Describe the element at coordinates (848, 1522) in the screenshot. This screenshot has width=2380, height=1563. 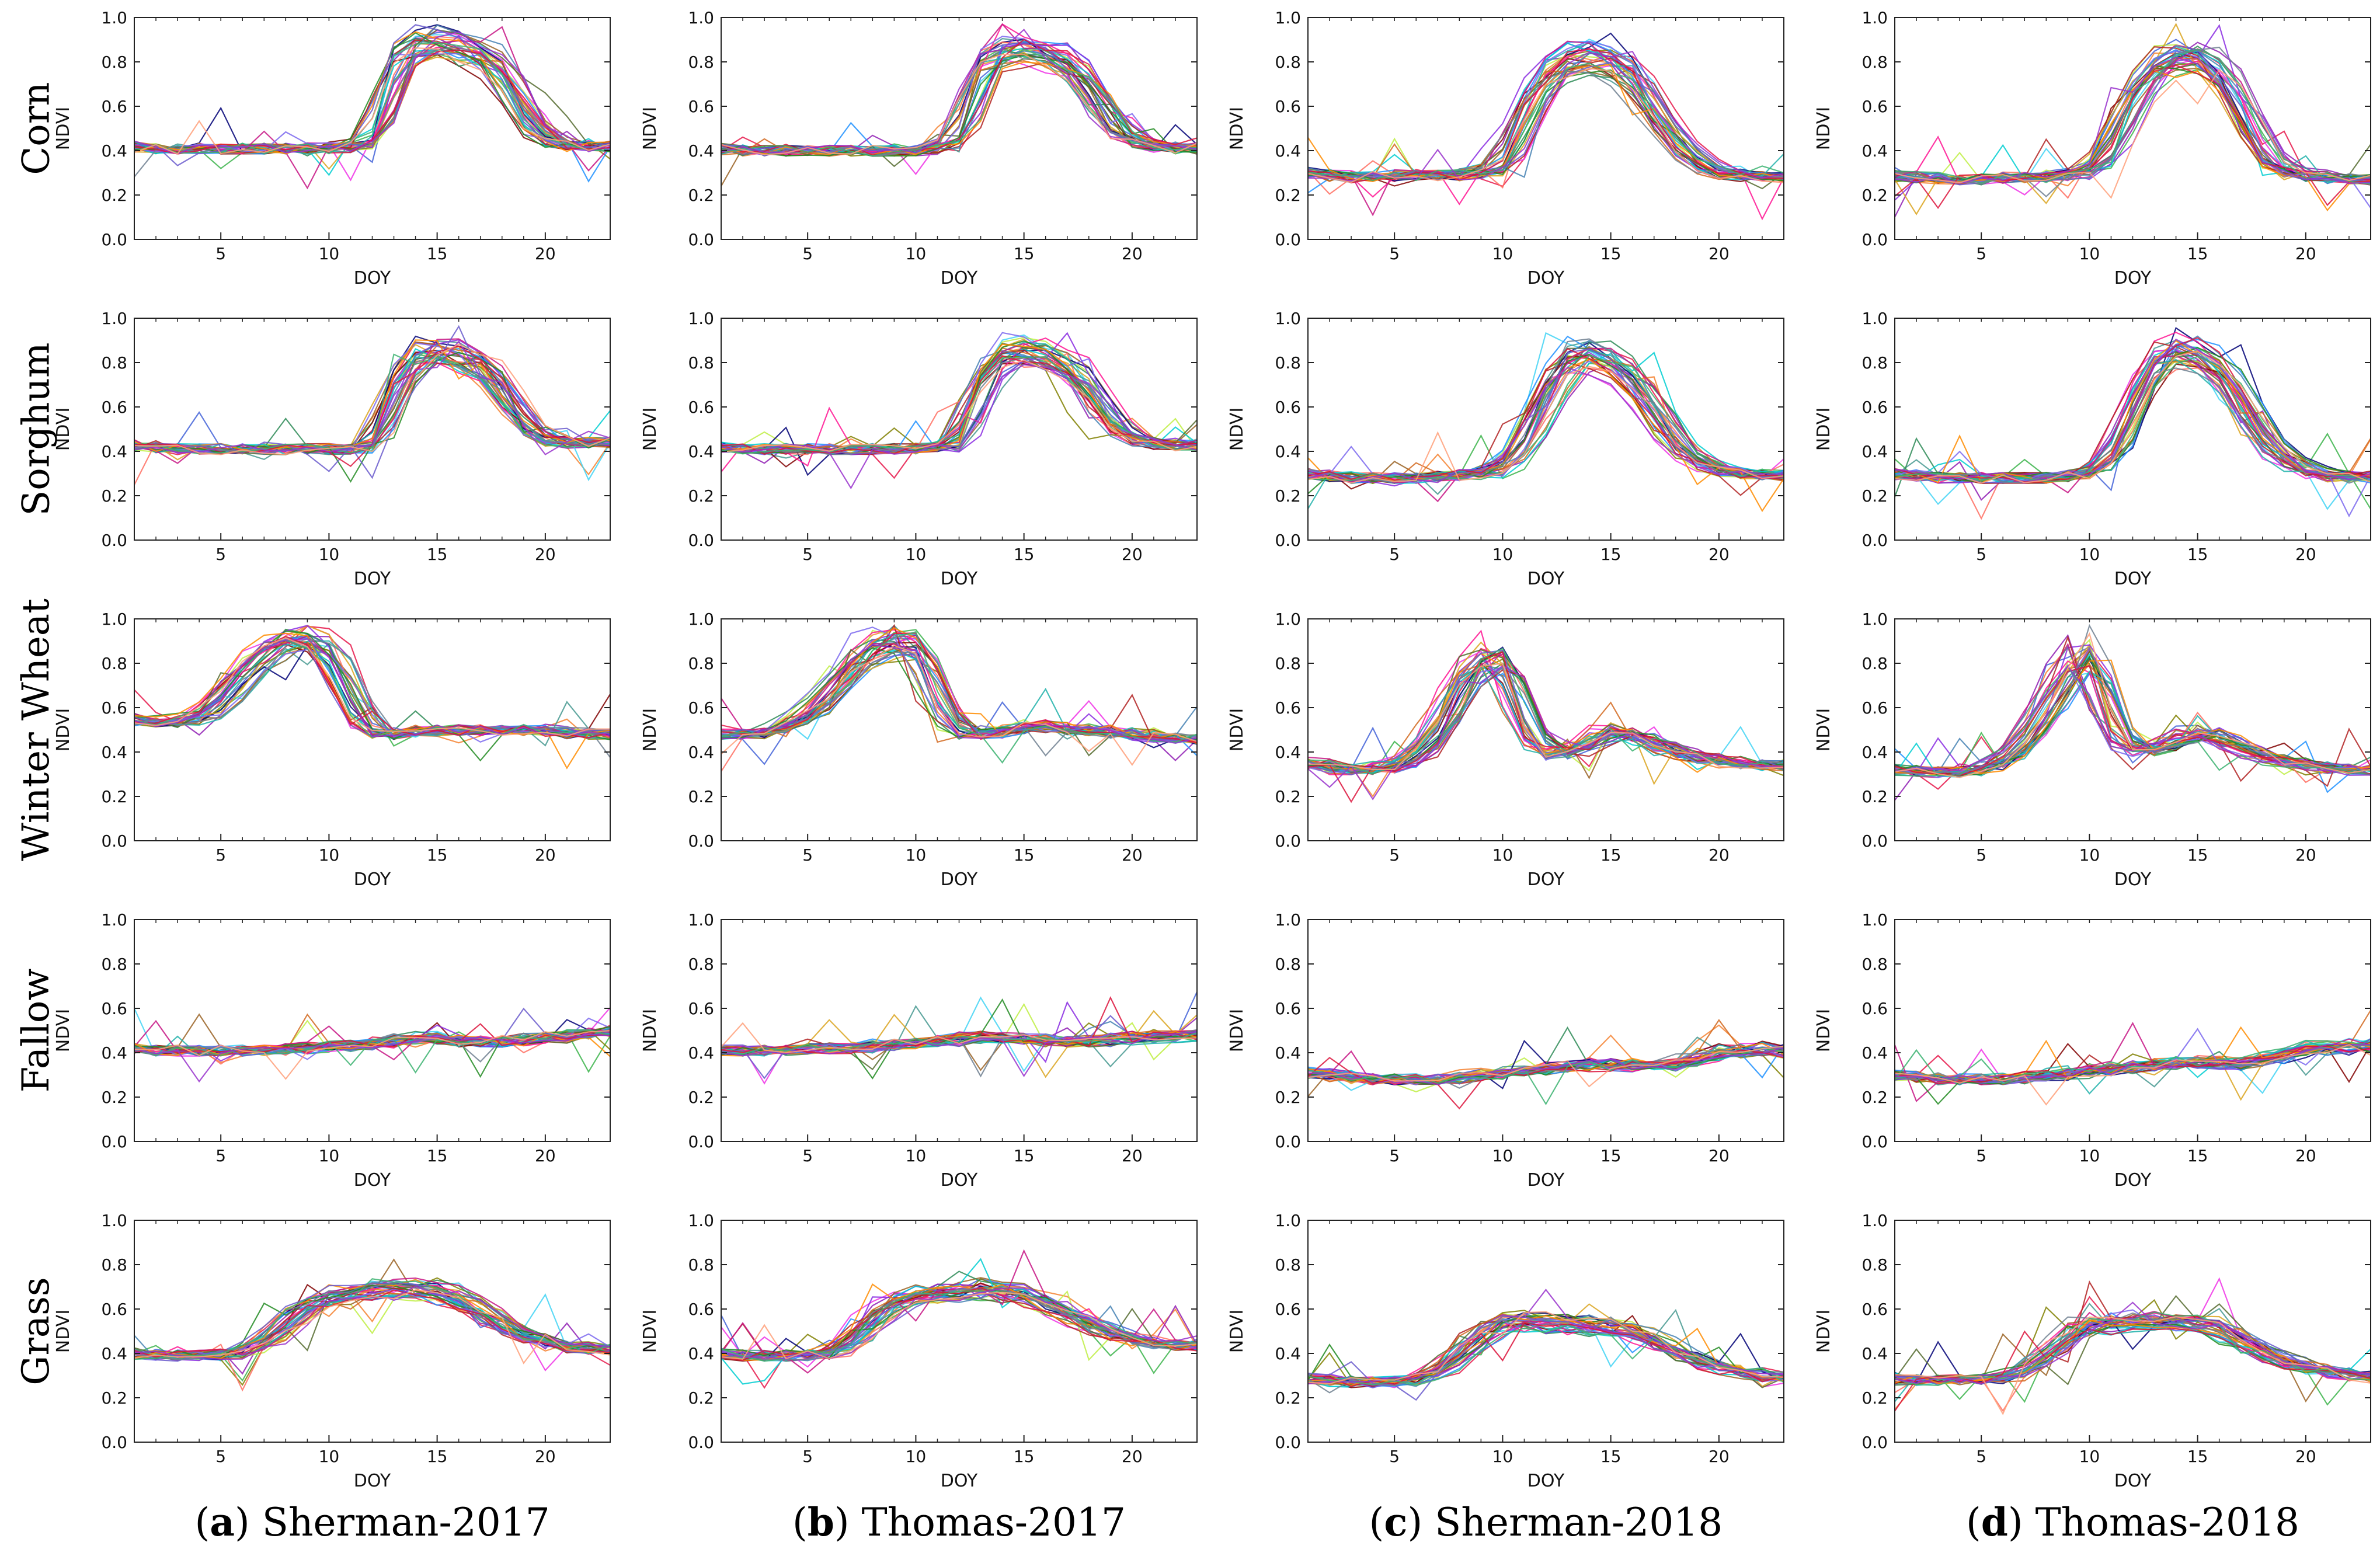
I see `caption-paren-close: )` at that location.